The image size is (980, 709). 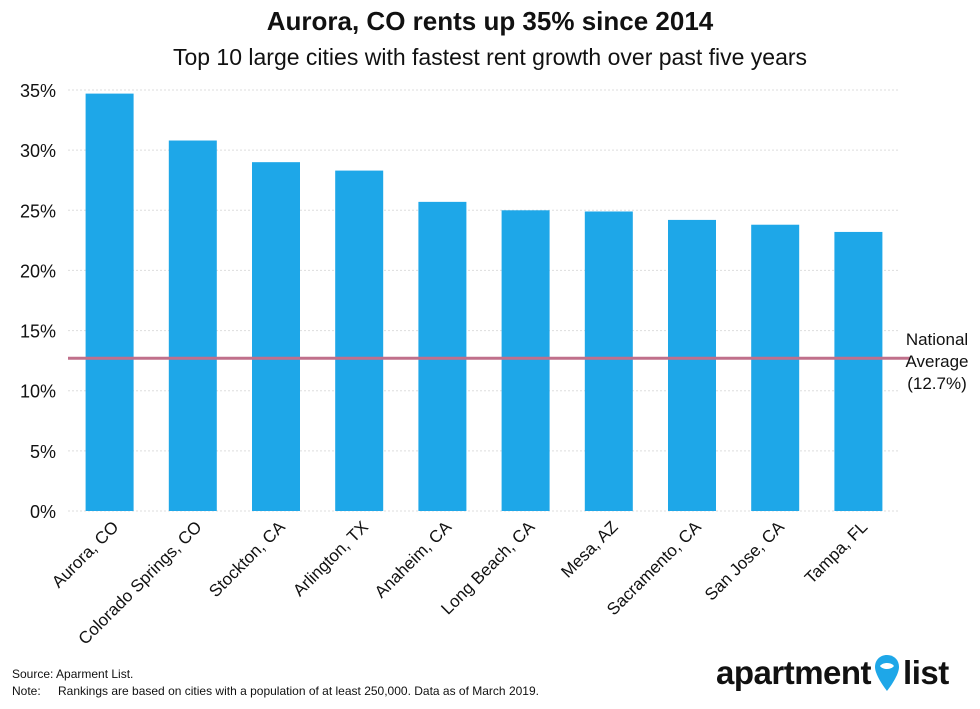 I want to click on y-tick-label: 20%, so click(x=38, y=271).